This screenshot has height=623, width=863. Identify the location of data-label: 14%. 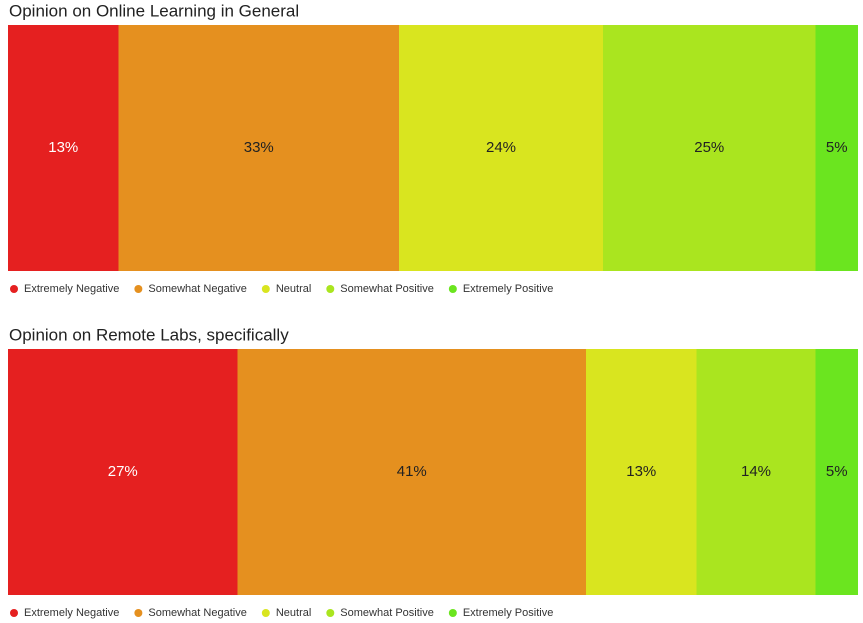
(756, 471).